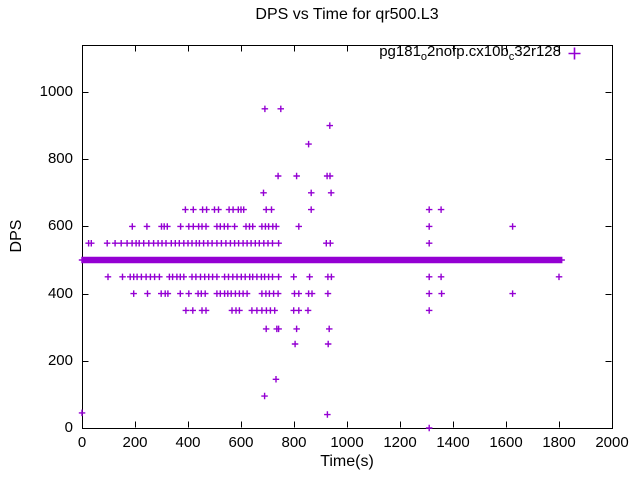 The width and height of the screenshot is (640, 480). What do you see at coordinates (135, 442) in the screenshot?
I see `x-tick-label: 200` at bounding box center [135, 442].